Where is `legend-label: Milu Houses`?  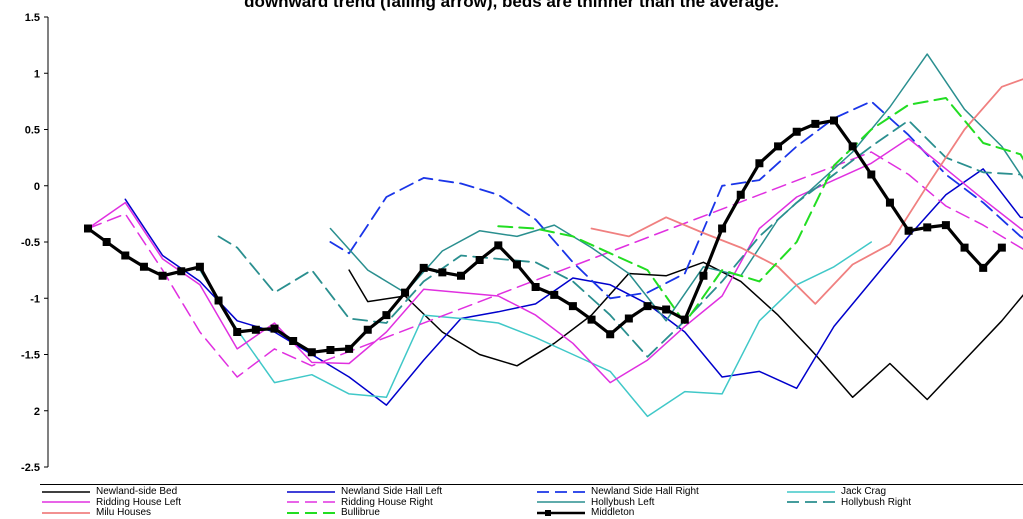
legend-label: Milu Houses is located at coordinates (123, 512).